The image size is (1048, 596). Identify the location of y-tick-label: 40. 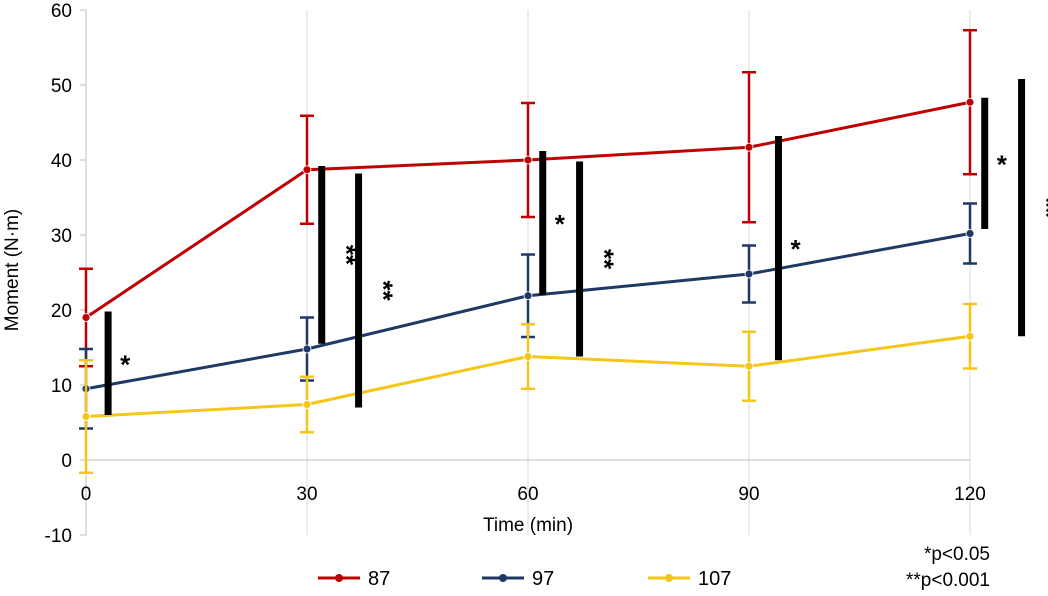
(61, 161).